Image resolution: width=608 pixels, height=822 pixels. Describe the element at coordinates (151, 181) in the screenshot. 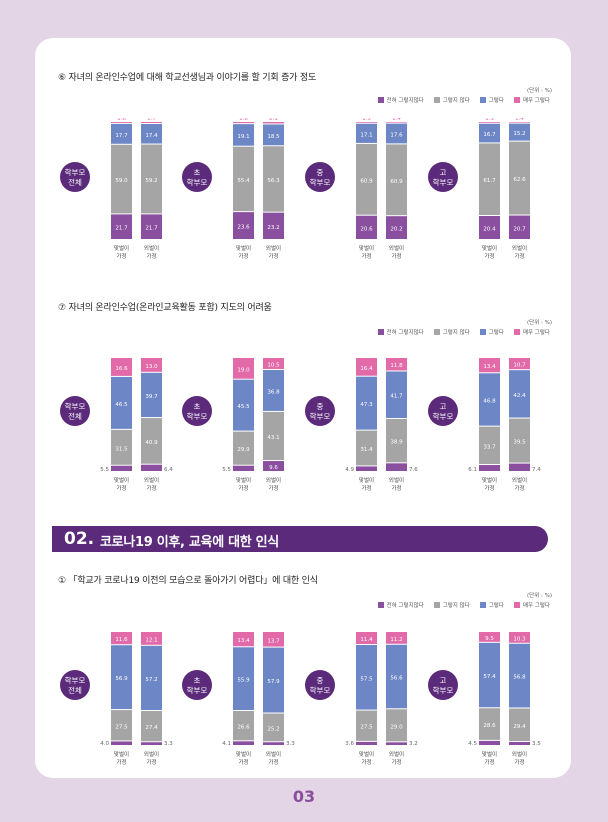

I see `bar-value-label: 59.2` at that location.